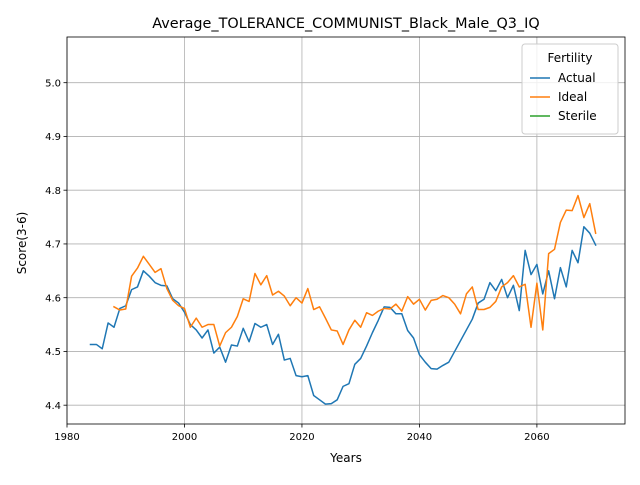 This screenshot has width=640, height=485. Describe the element at coordinates (53, 191) in the screenshot. I see `y-tick-label: 4.8` at that location.